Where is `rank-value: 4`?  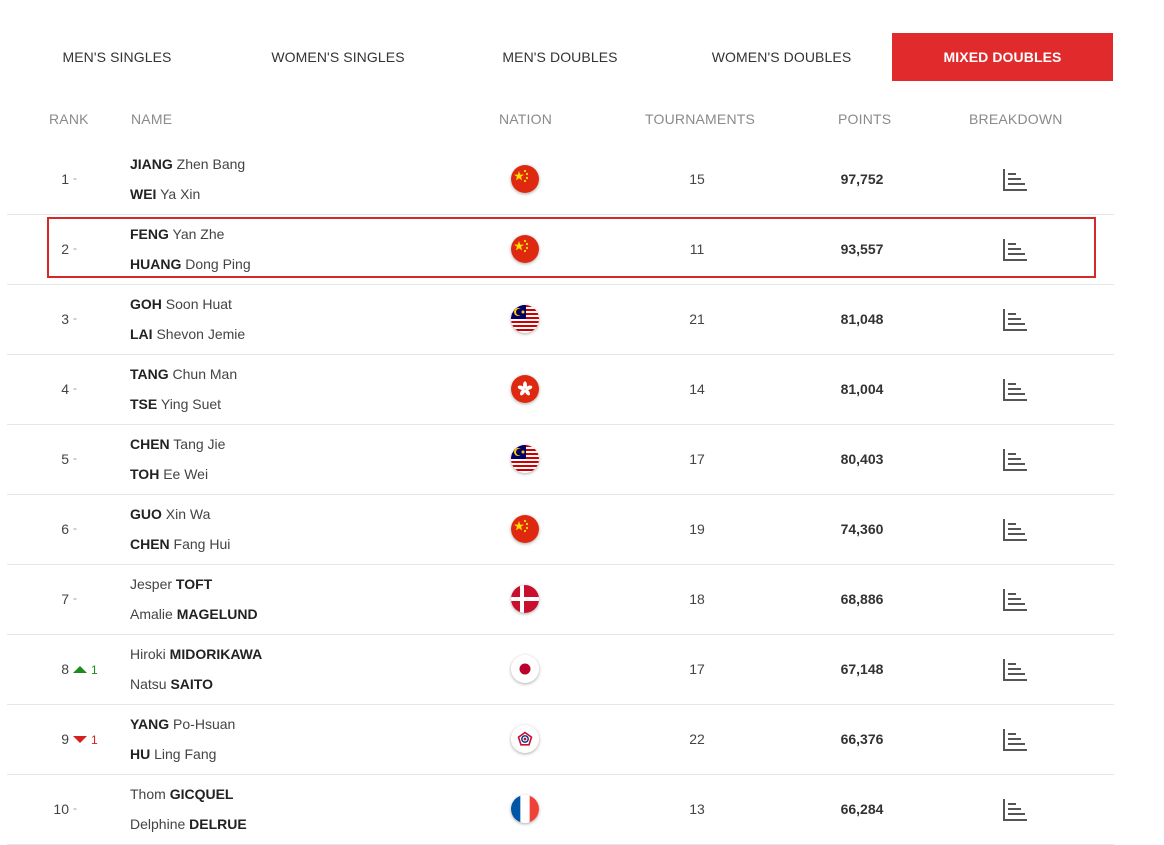 rank-value: 4 is located at coordinates (65, 389).